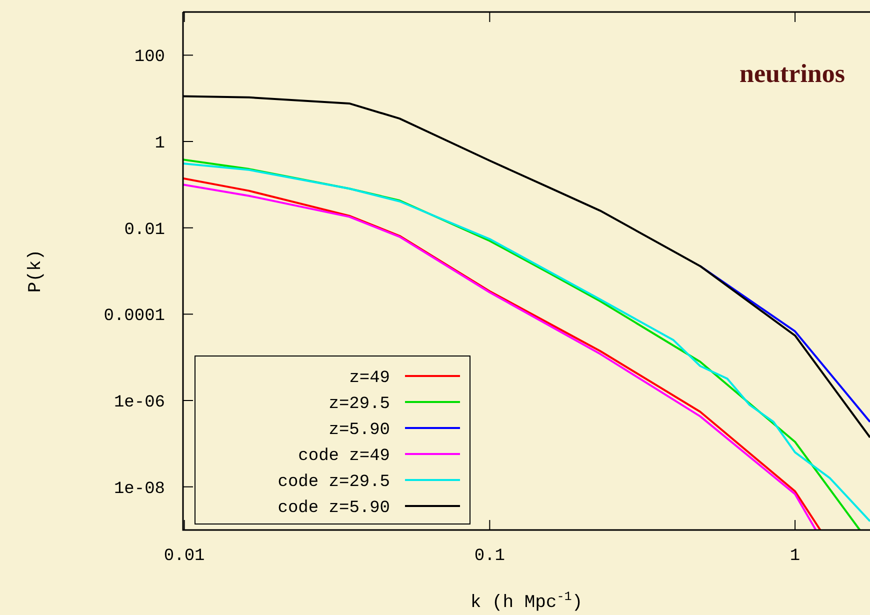 This screenshot has width=870, height=615. What do you see at coordinates (369, 378) in the screenshot?
I see `legend-label: z=49` at bounding box center [369, 378].